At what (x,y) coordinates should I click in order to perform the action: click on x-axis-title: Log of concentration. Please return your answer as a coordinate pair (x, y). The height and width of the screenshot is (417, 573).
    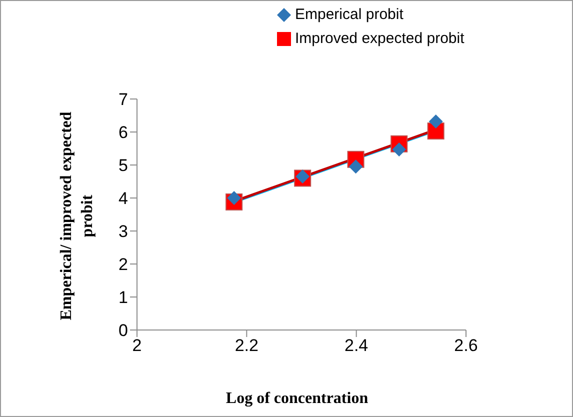
    Looking at the image, I should click on (297, 399).